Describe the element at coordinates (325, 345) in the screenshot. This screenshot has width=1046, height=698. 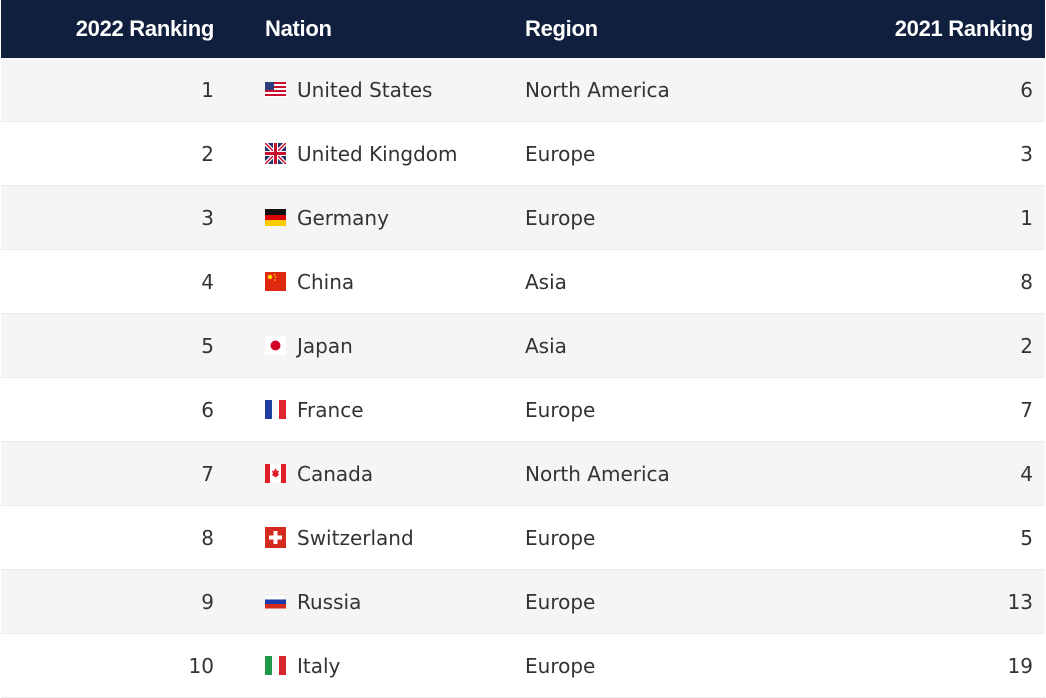
I see `nation-name: Japan` at that location.